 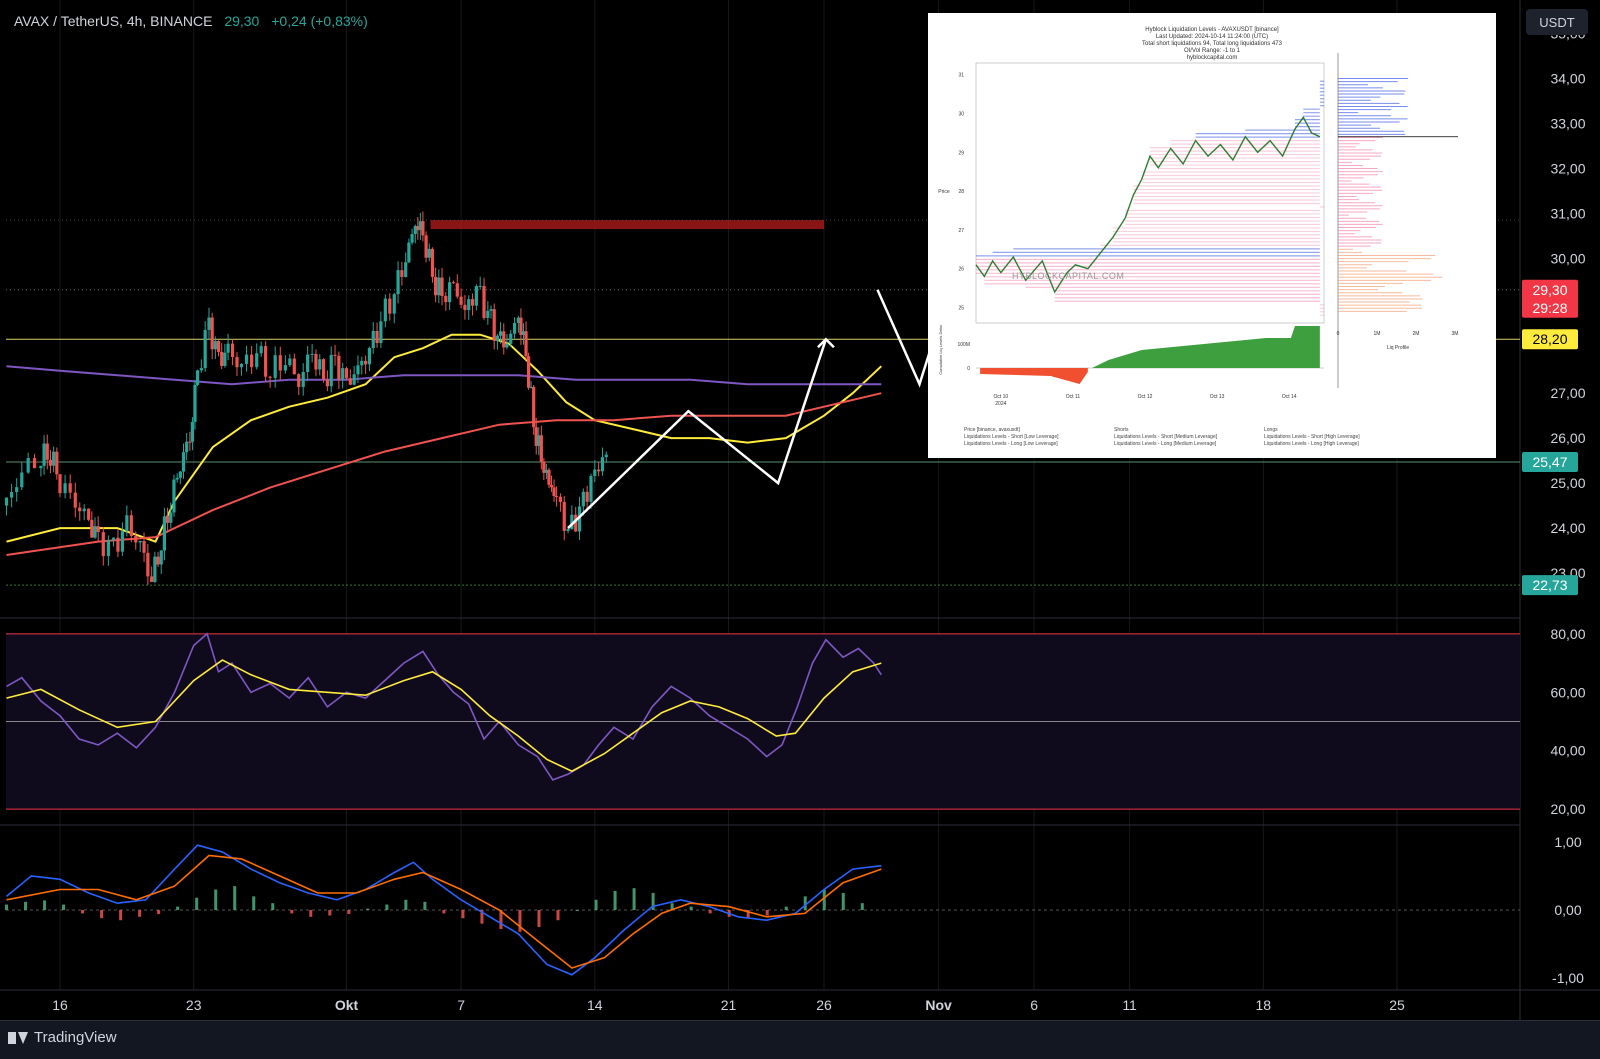 What do you see at coordinates (1567, 78) in the screenshot?
I see `price-axis-label: 34,00` at bounding box center [1567, 78].